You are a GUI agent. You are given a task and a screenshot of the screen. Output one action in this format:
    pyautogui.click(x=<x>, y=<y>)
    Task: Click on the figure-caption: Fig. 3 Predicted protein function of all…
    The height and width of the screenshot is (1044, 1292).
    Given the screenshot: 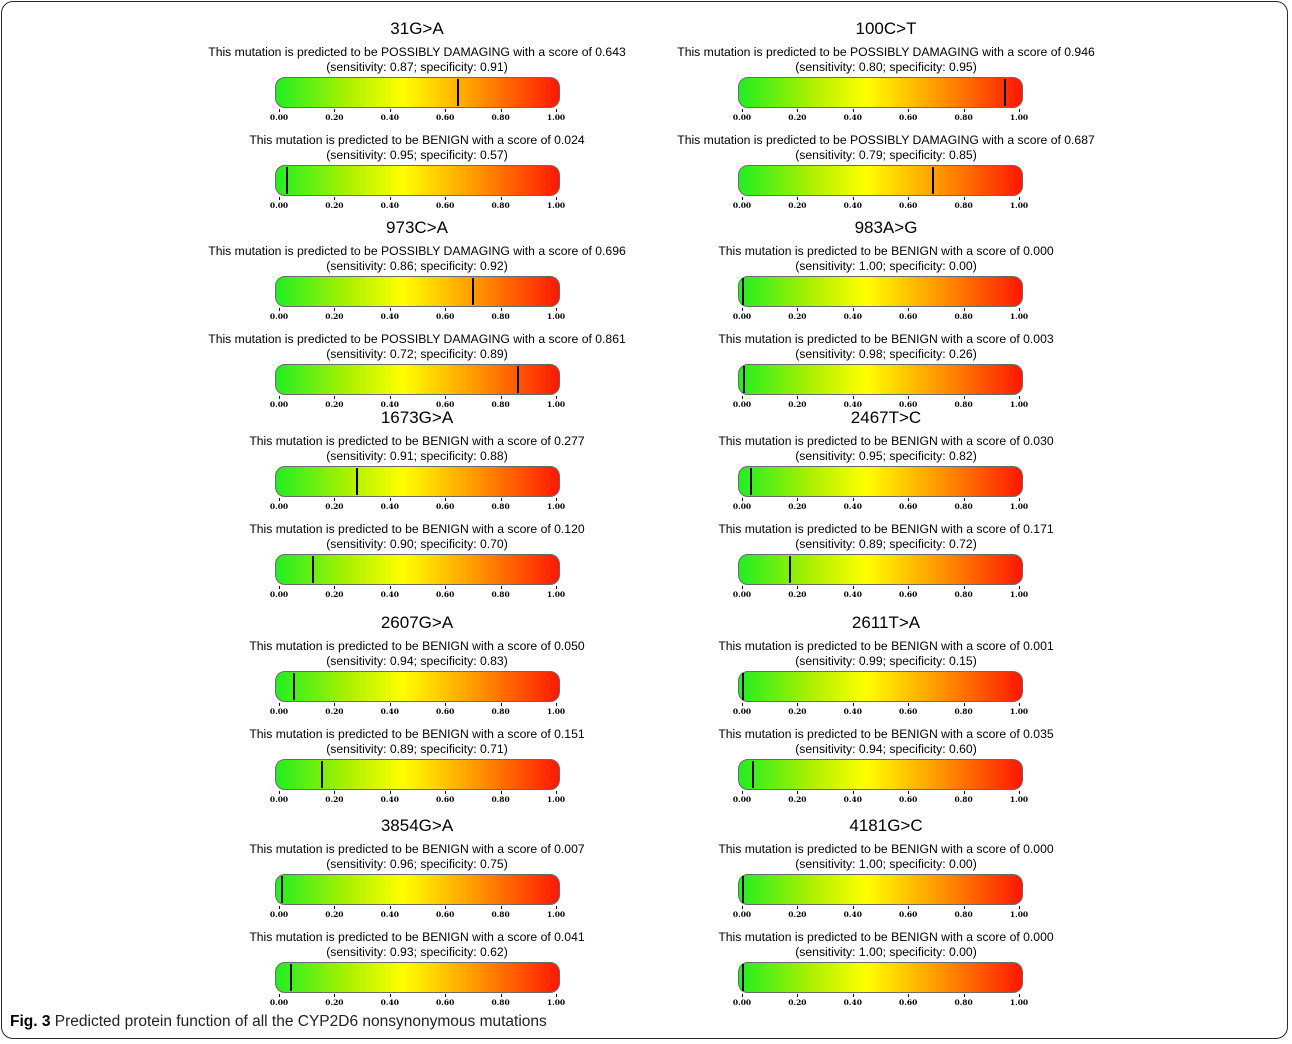 What is the action you would take?
    pyautogui.click(x=278, y=1022)
    